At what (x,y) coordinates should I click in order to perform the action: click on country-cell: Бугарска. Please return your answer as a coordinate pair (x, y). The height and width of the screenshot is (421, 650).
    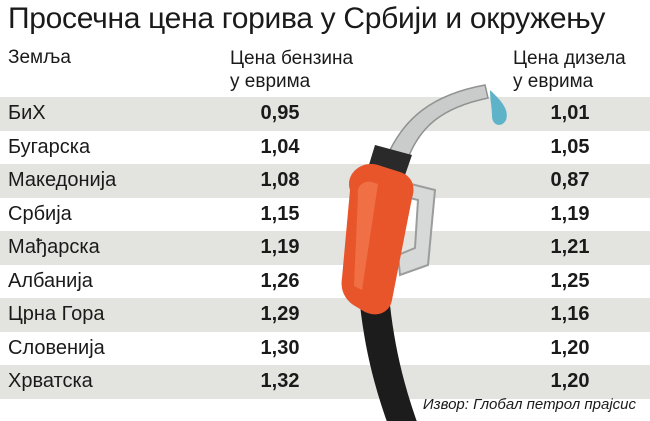
    Looking at the image, I should click on (49, 146).